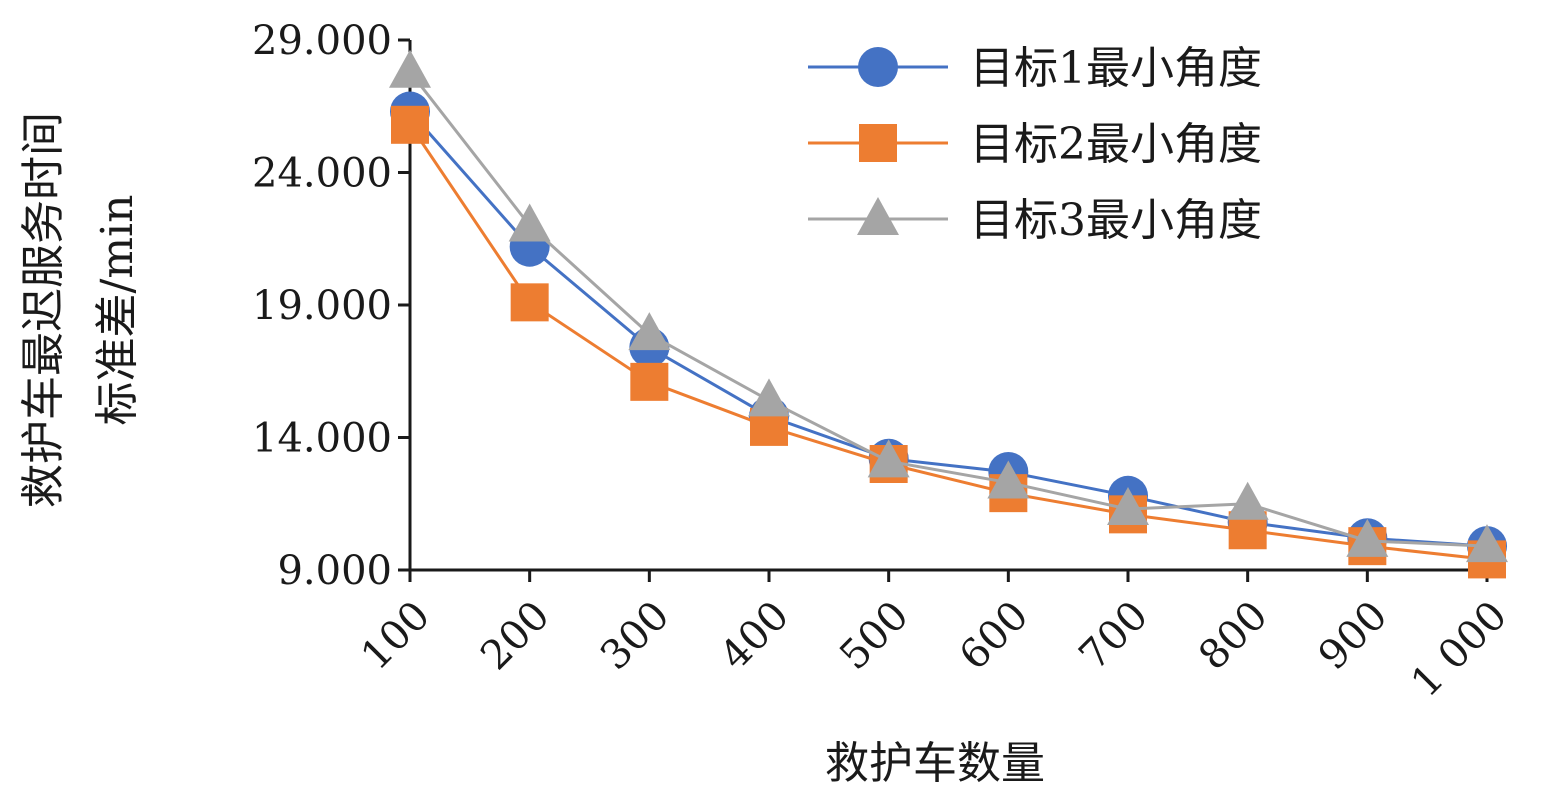  Describe the element at coordinates (1116, 220) in the screenshot. I see `legend-label: 目标3最小角度` at that location.